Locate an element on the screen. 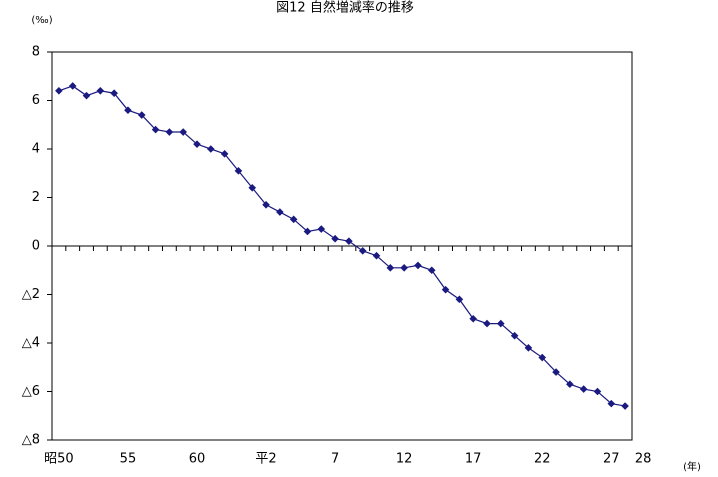 This screenshot has height=477, width=718. y-tick-label: 2 is located at coordinates (36, 197).